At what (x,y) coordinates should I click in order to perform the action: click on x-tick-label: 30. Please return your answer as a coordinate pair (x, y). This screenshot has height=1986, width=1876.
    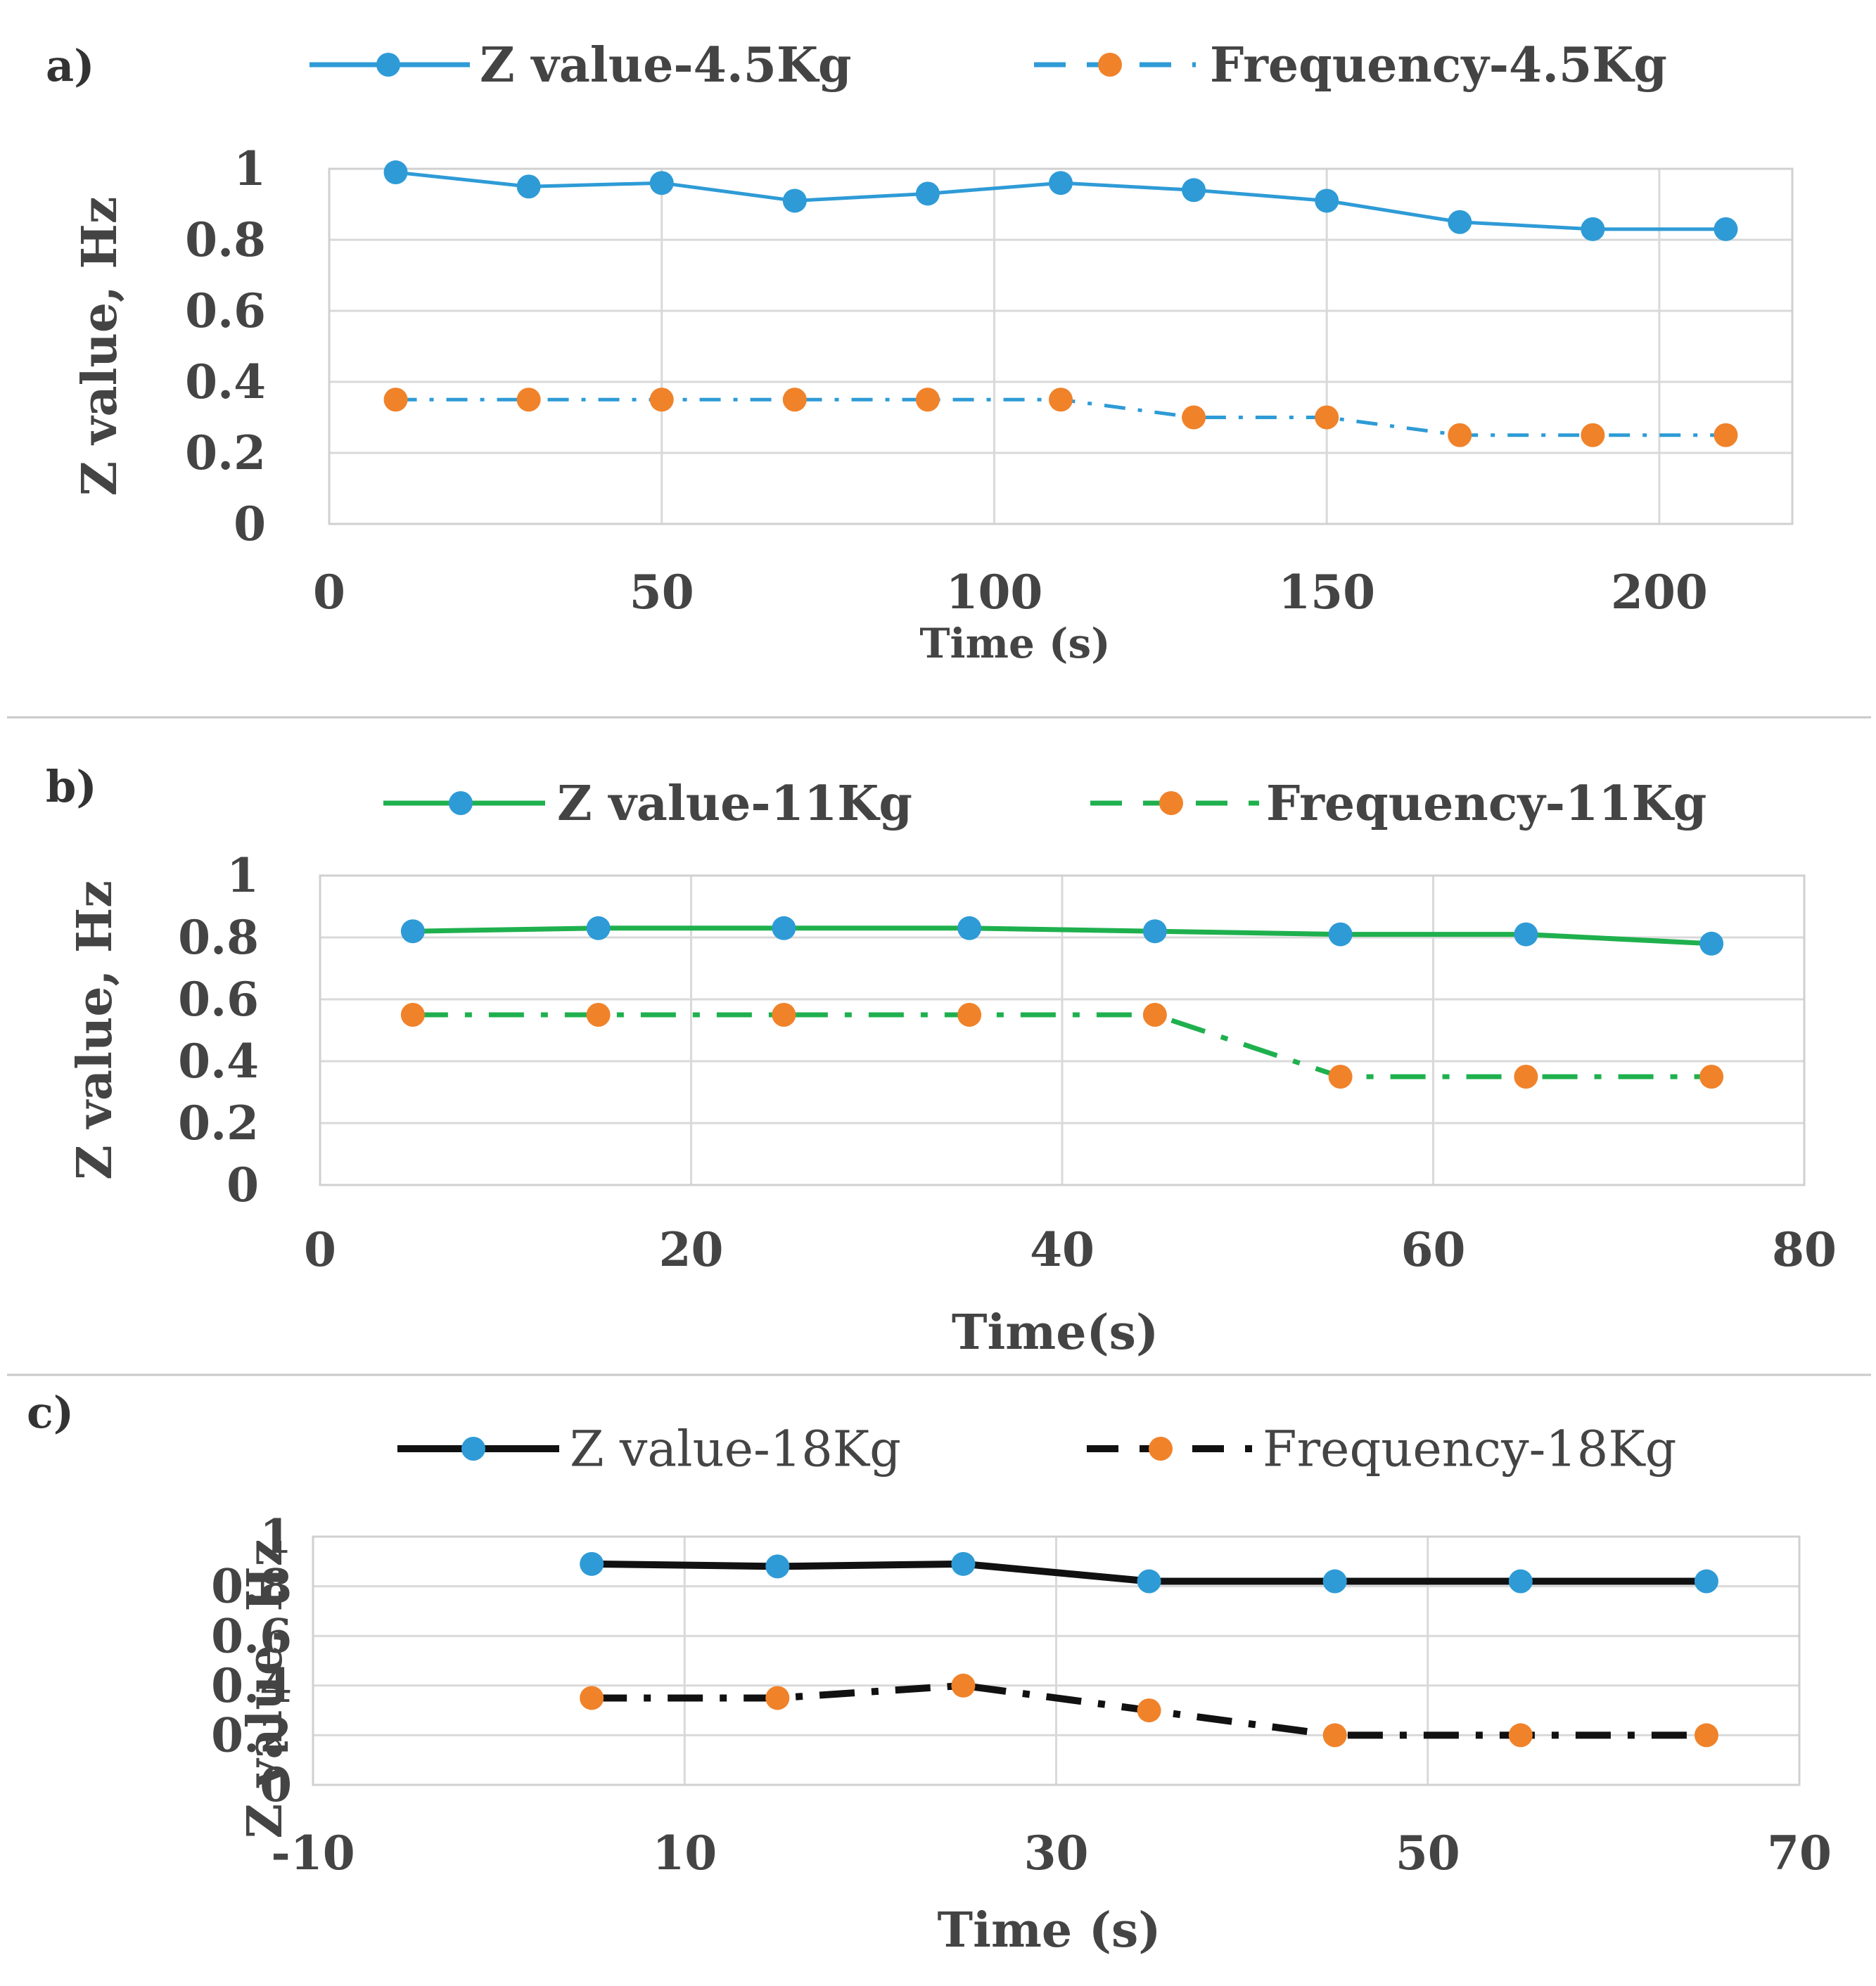
    Looking at the image, I should click on (1056, 1854).